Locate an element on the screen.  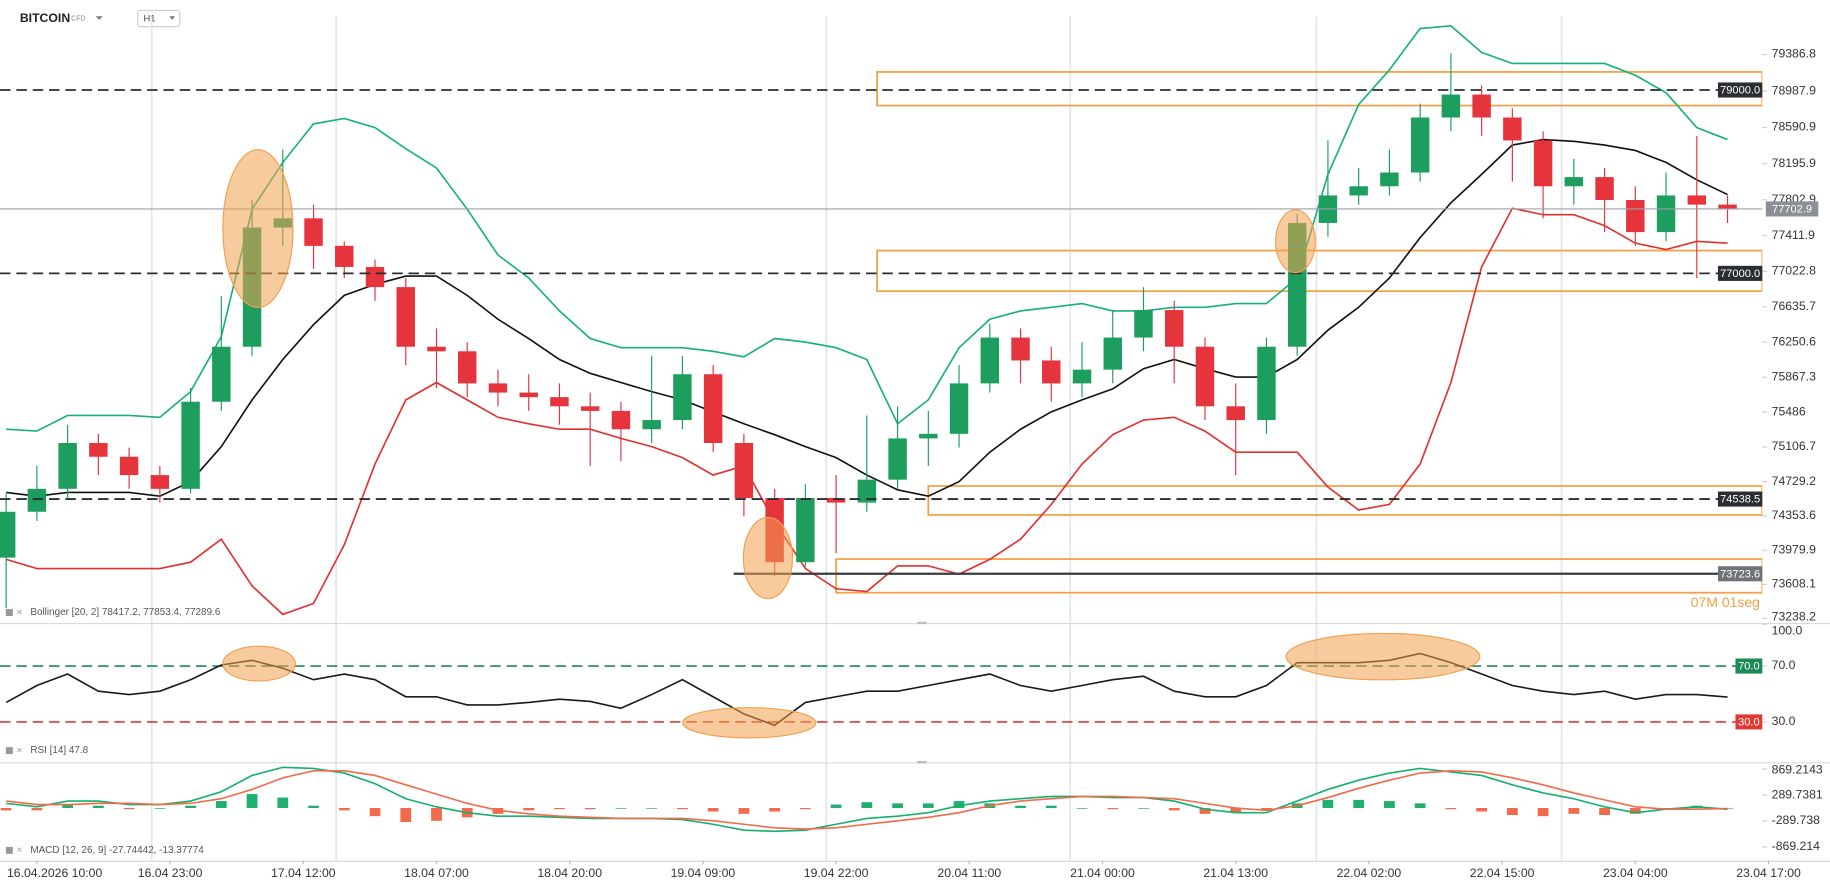
price-tag-label: 77000.0 is located at coordinates (1740, 274).